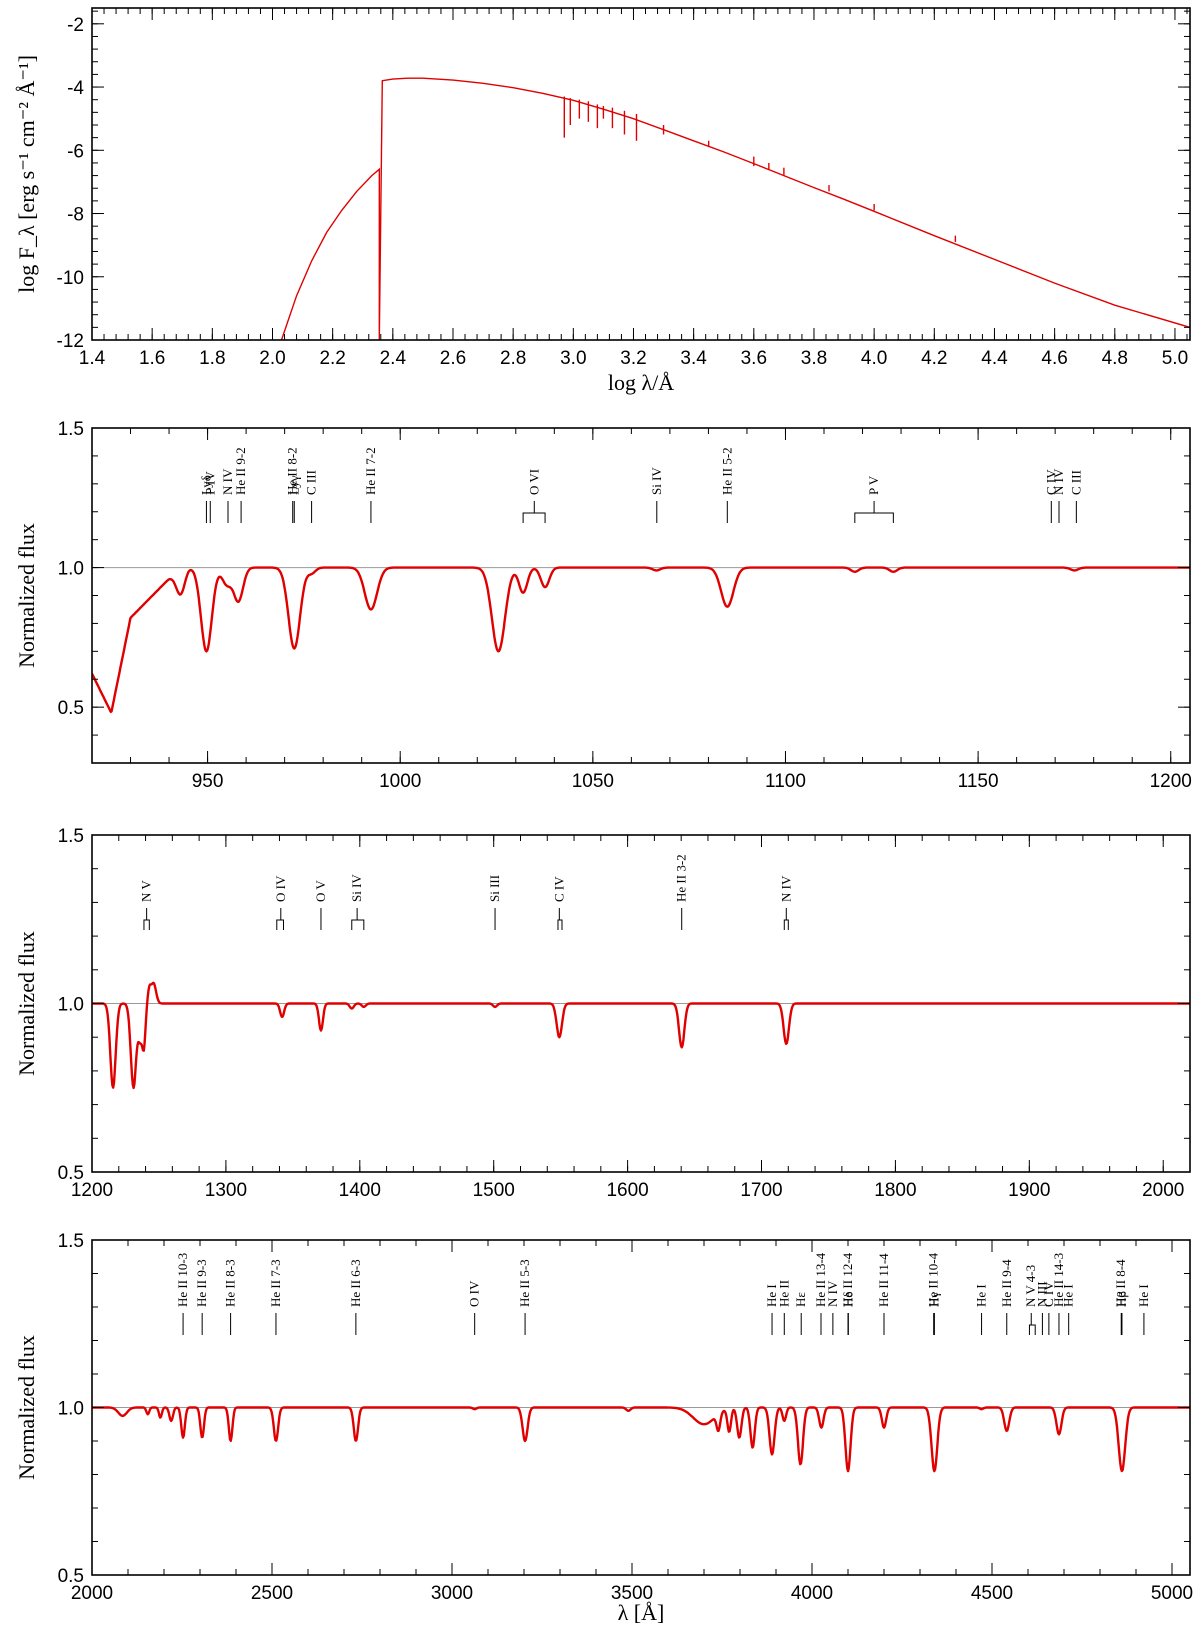 The height and width of the screenshot is (1633, 1200). What do you see at coordinates (212, 358) in the screenshot?
I see `x-tick-label: 1.8` at bounding box center [212, 358].